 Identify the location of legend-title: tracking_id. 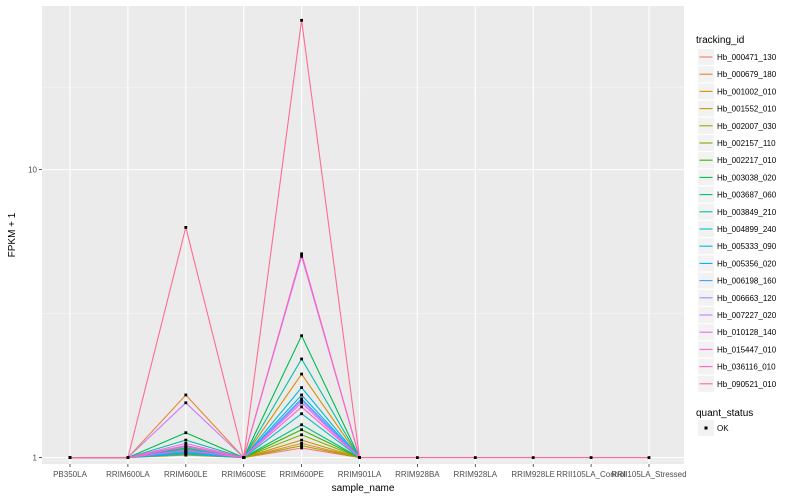
(720, 40).